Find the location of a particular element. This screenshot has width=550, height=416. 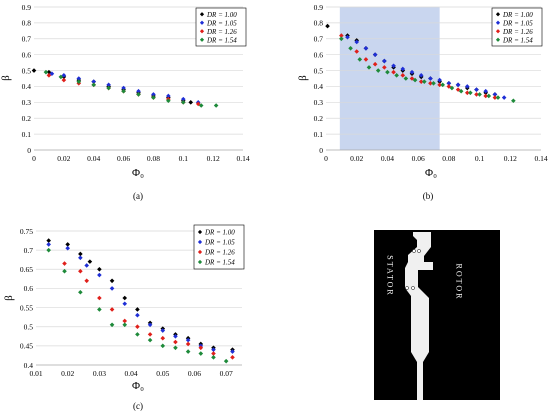

y-tick-label: 0.55 is located at coordinates (26, 307).